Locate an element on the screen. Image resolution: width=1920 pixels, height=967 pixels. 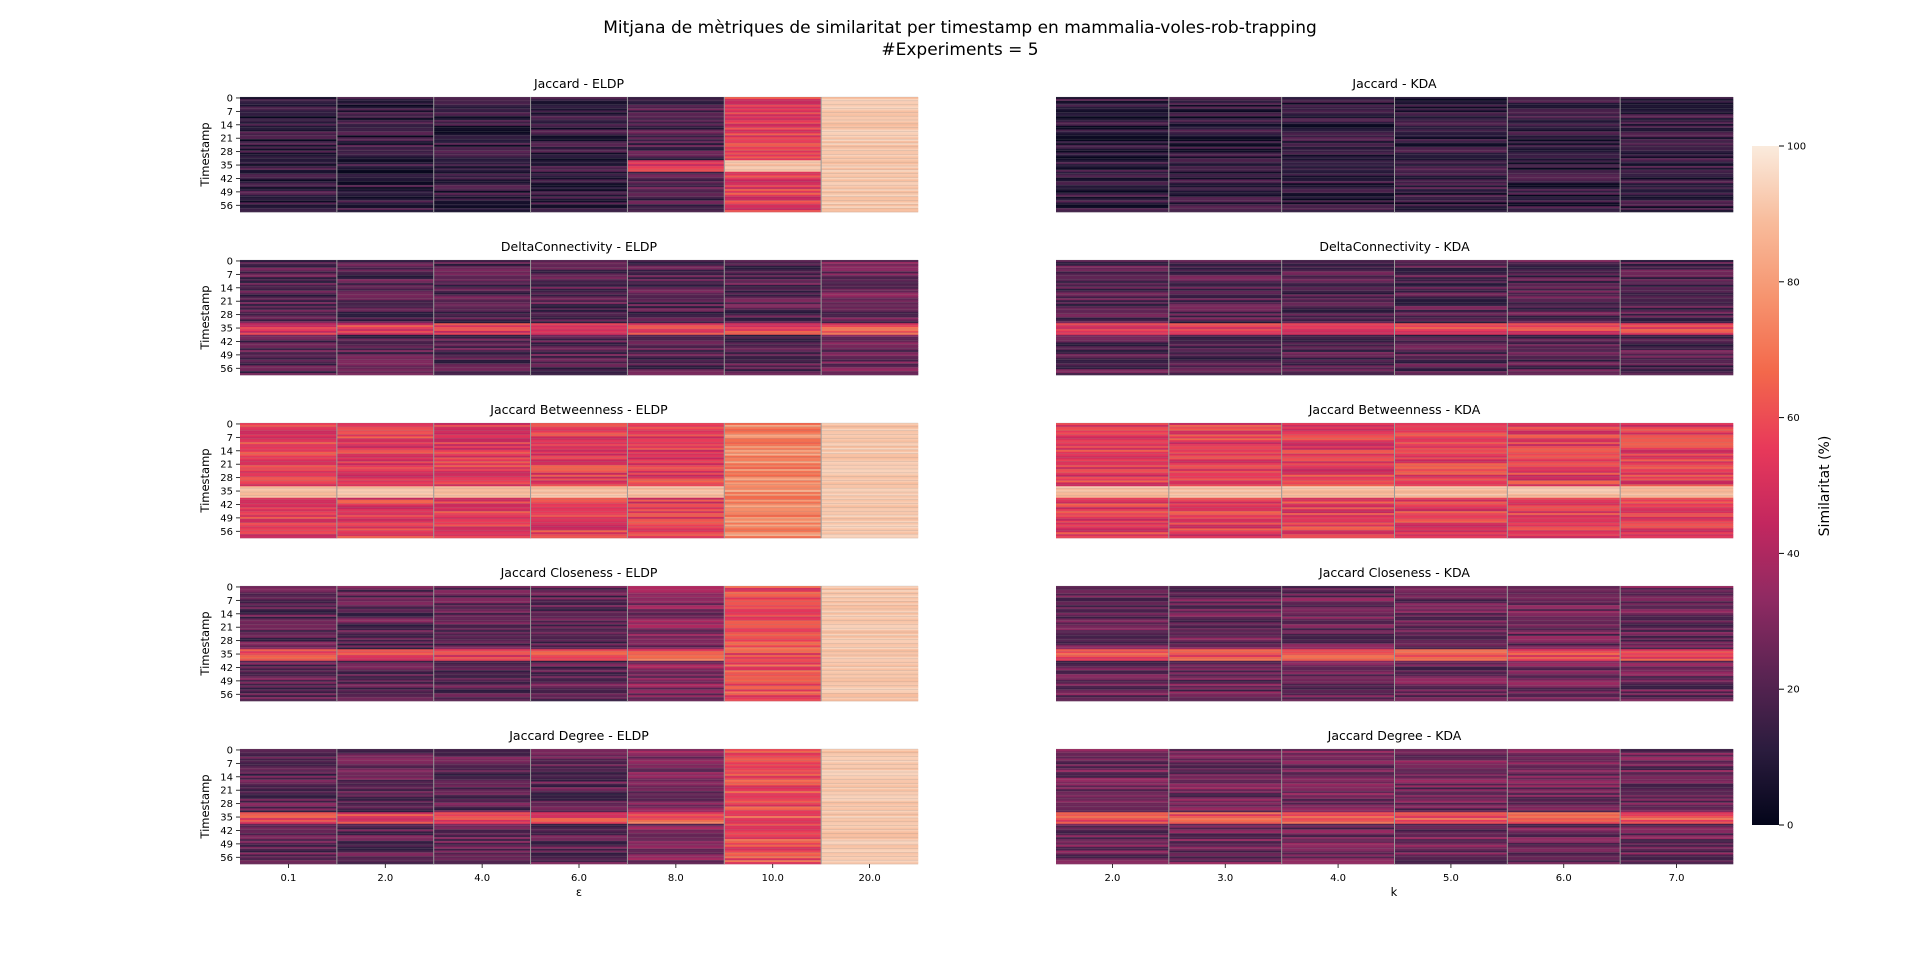
eldp-x-axis-label: ε is located at coordinates (579, 892).